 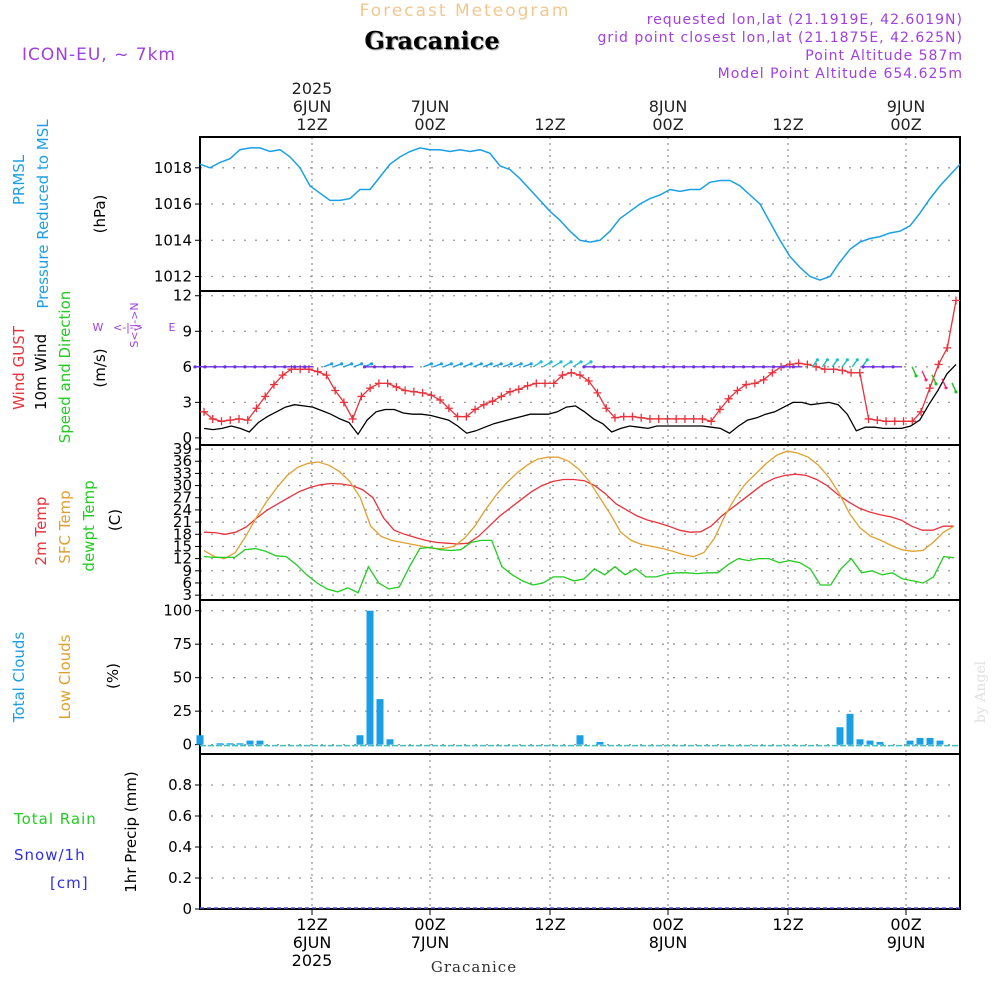 I want to click on pressure-unit: (hPa), so click(x=100, y=214).